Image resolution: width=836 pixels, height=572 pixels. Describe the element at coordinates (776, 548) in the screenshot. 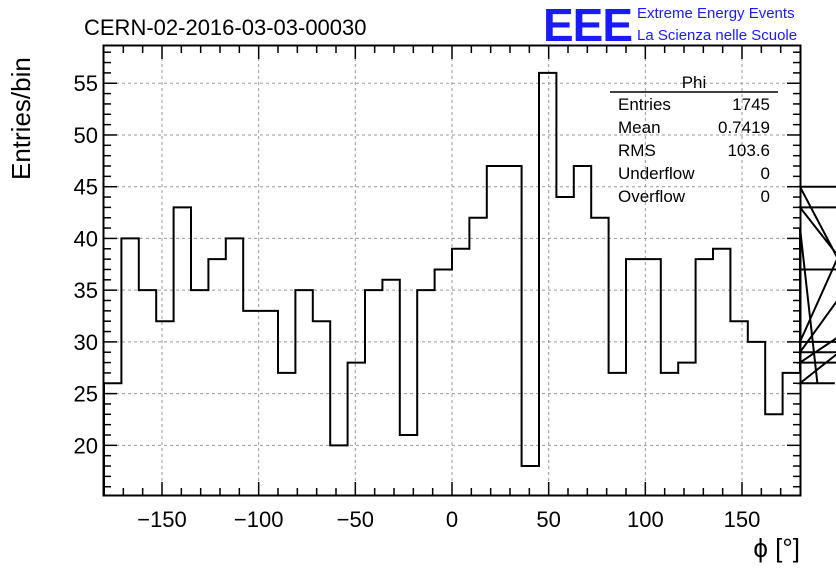

I see `x-axis-title: ϕ [°]` at that location.